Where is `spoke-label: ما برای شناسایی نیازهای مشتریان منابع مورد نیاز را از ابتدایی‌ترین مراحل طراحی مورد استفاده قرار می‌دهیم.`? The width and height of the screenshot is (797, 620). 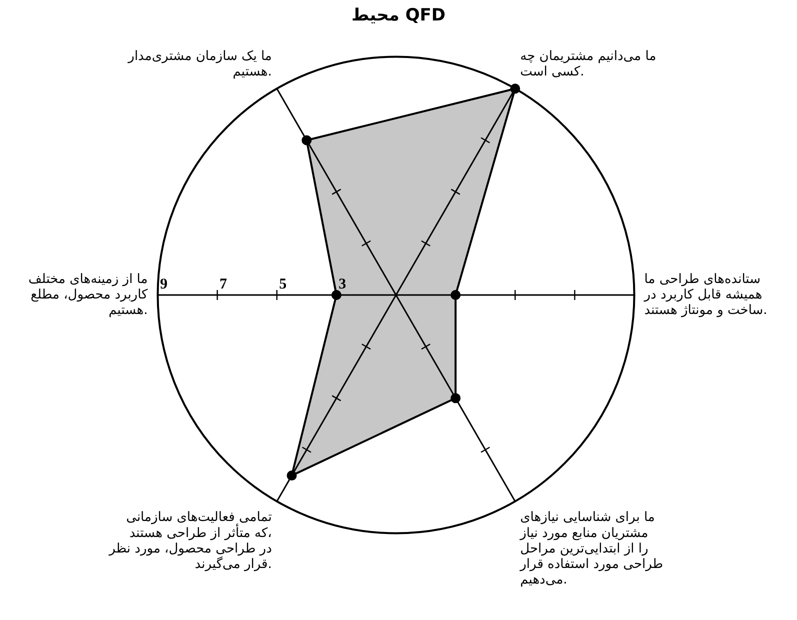
spoke-label: ما برای شناسایی نیازهای مشتریان منابع مورد نیاز را از ابتدایی‌ترین مراحل طراحی مورد استفاده قرار می‌دهیم. is located at coordinates (591, 549).